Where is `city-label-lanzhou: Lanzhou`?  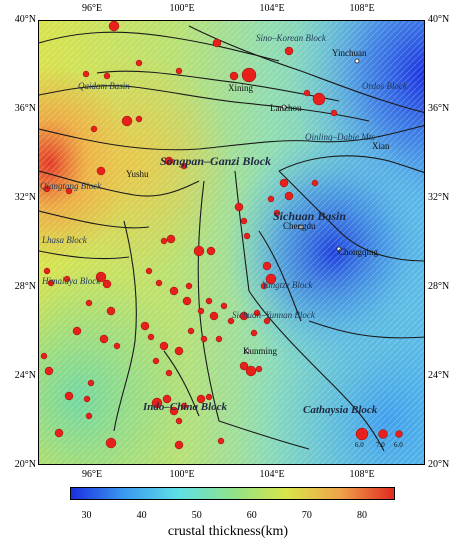
city-label-lanzhou: Lanzhou is located at coordinates (286, 108).